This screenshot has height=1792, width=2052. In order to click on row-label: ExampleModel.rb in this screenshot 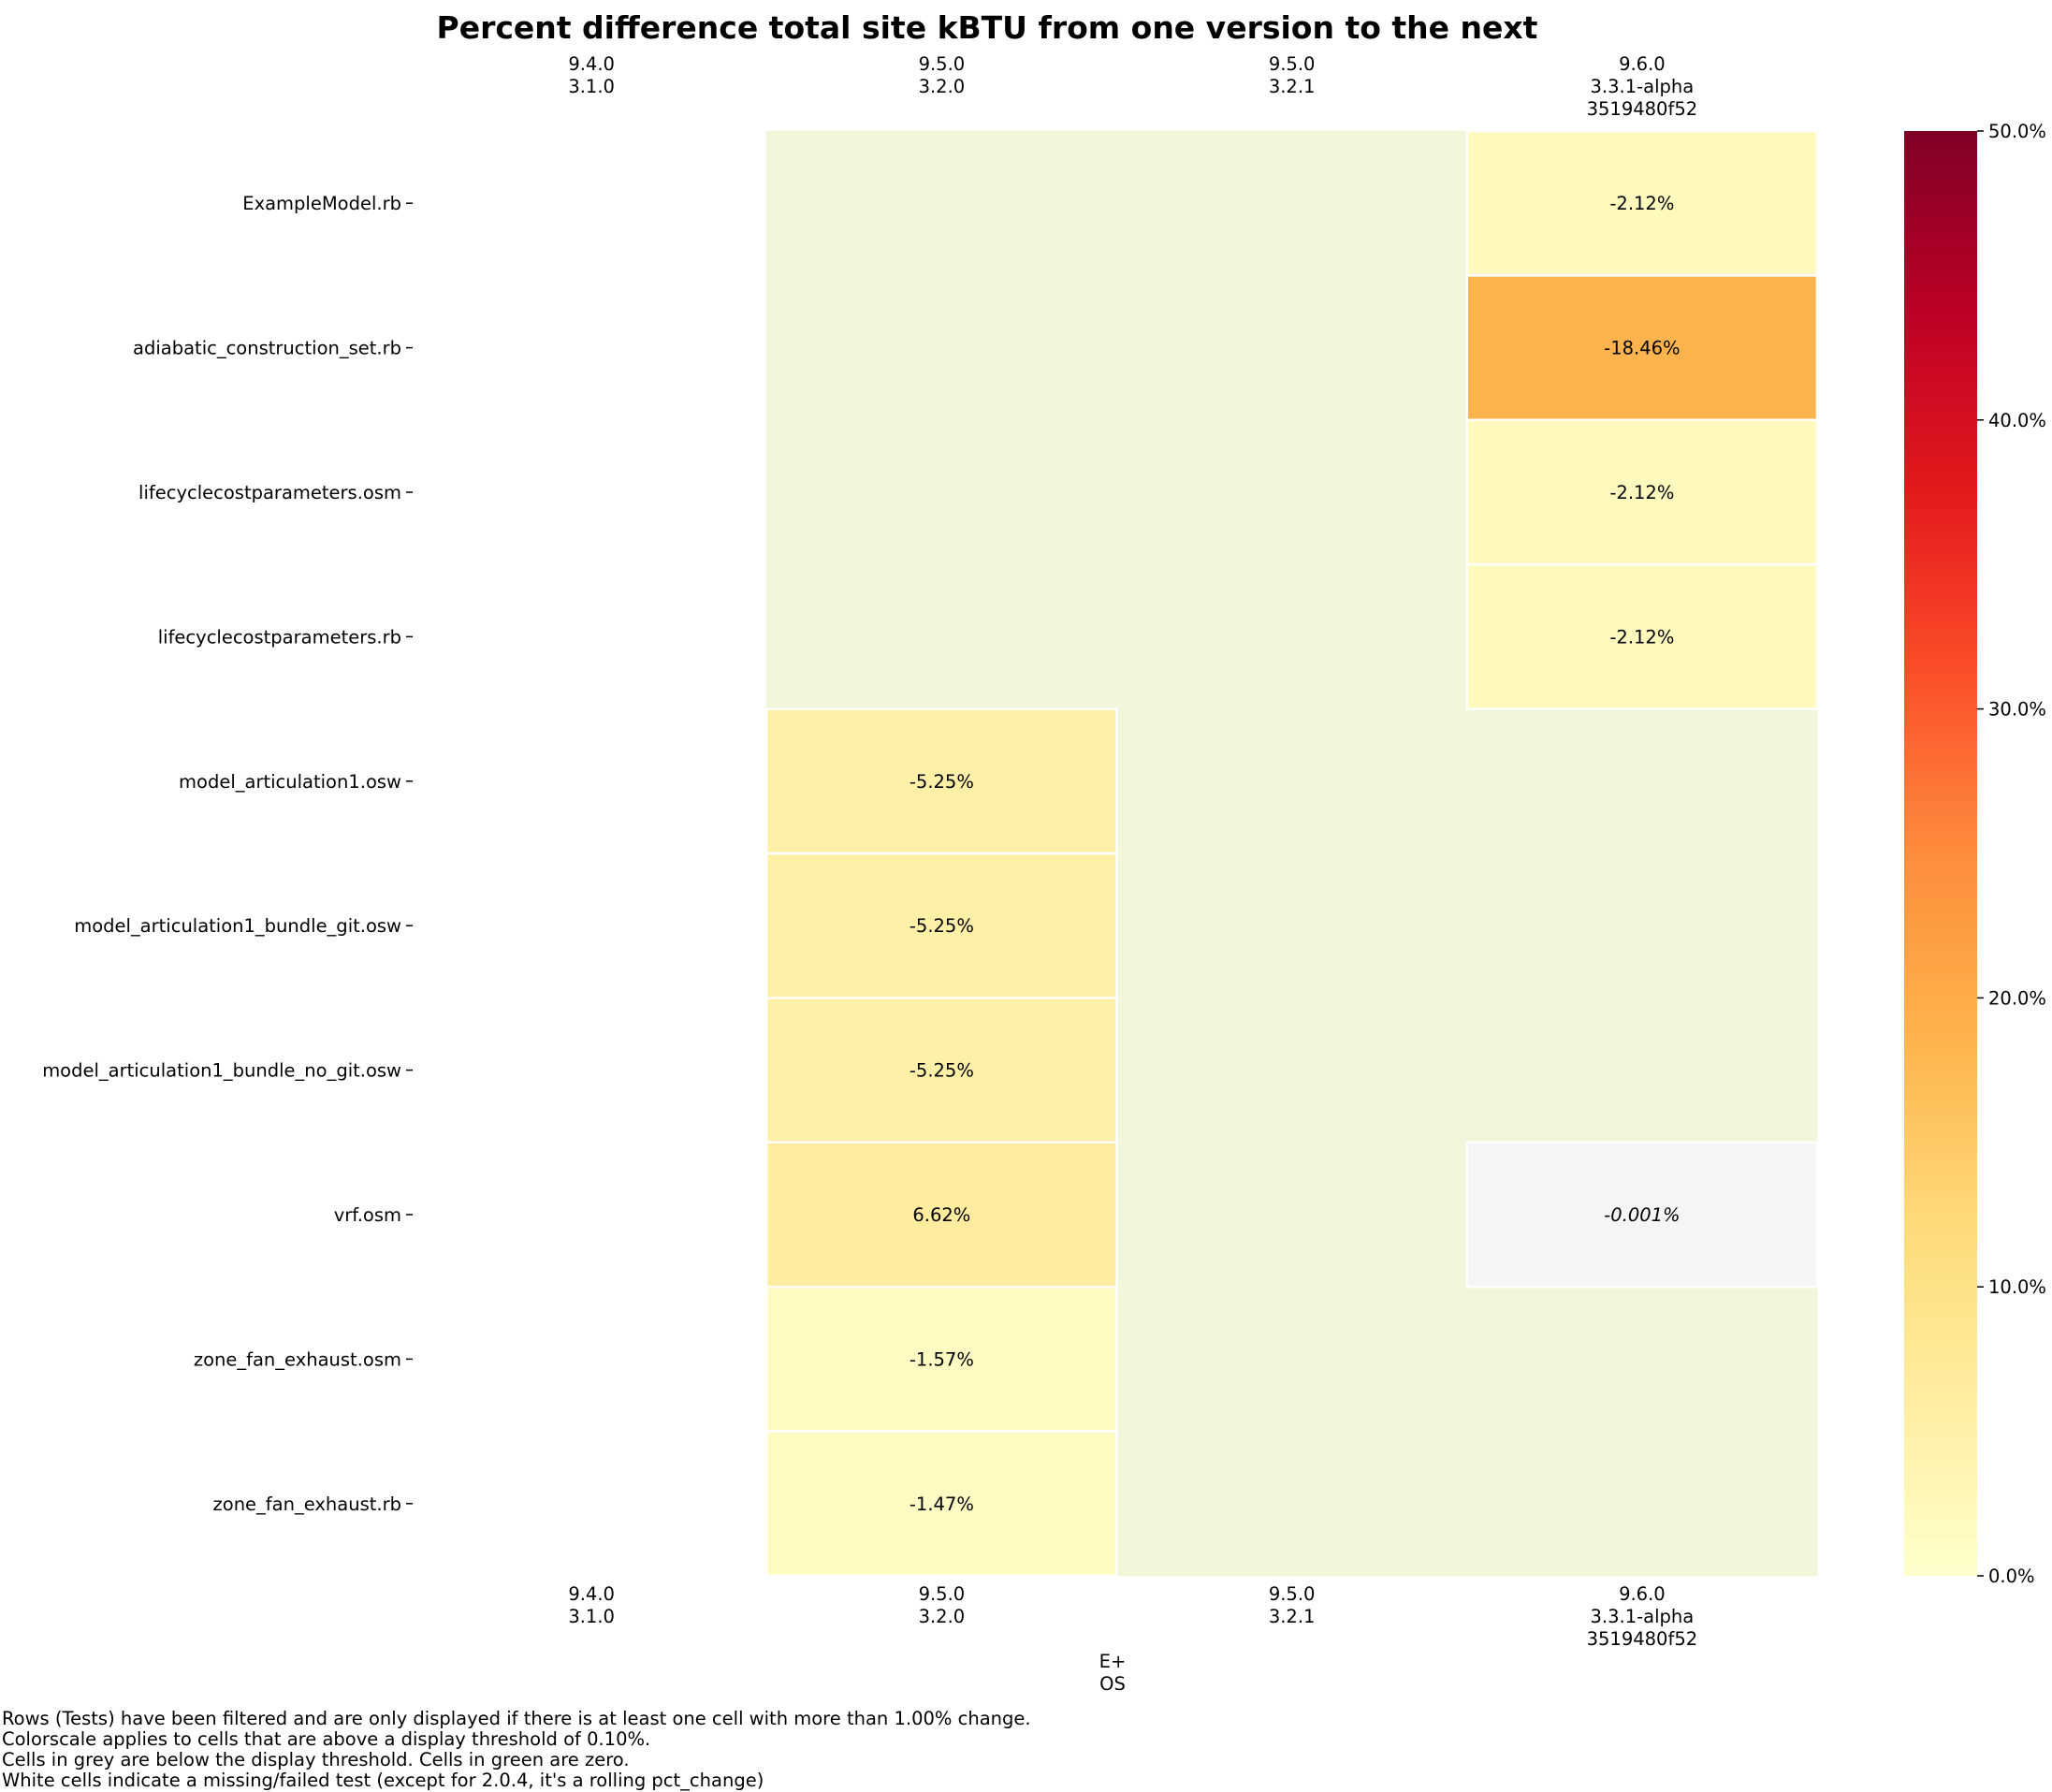, I will do `click(321, 203)`.